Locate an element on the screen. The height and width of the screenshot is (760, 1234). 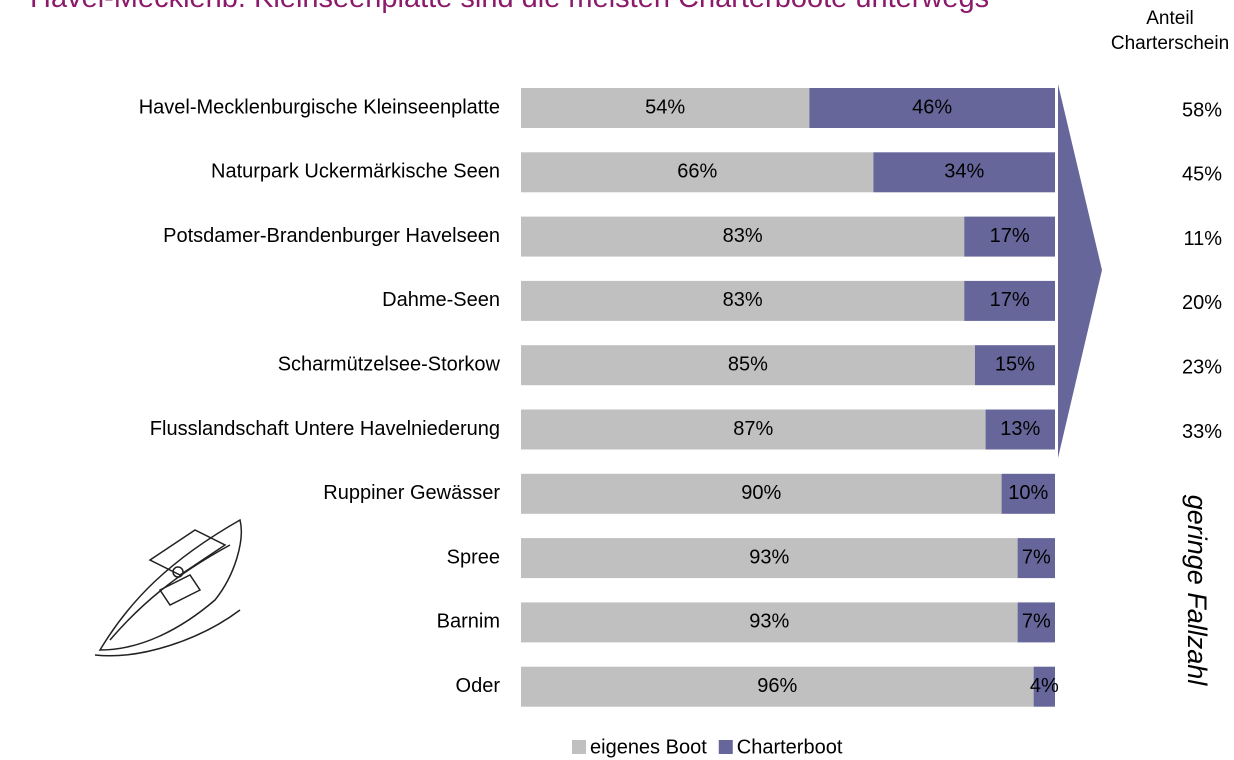
legend-label: Charterboot is located at coordinates (790, 747).